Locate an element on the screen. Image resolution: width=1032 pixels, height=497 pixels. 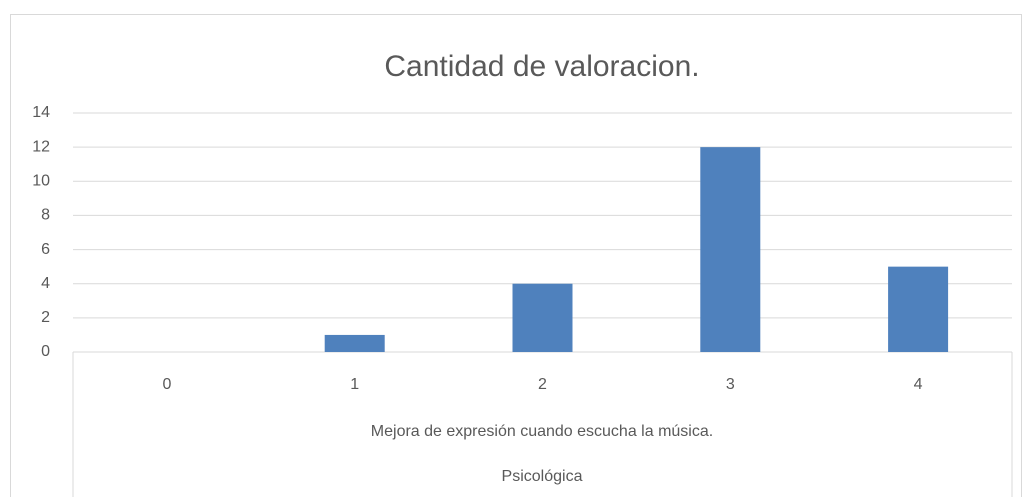
y-tick-label: 10 is located at coordinates (41, 181).